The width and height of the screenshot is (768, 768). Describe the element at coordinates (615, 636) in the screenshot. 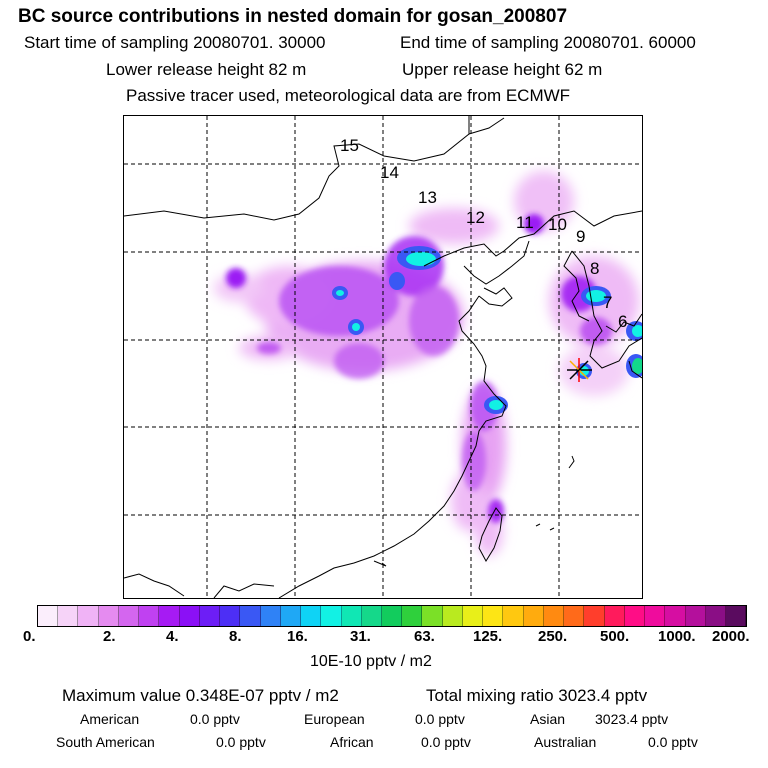

I see `colorbar-tick: 500.` at that location.